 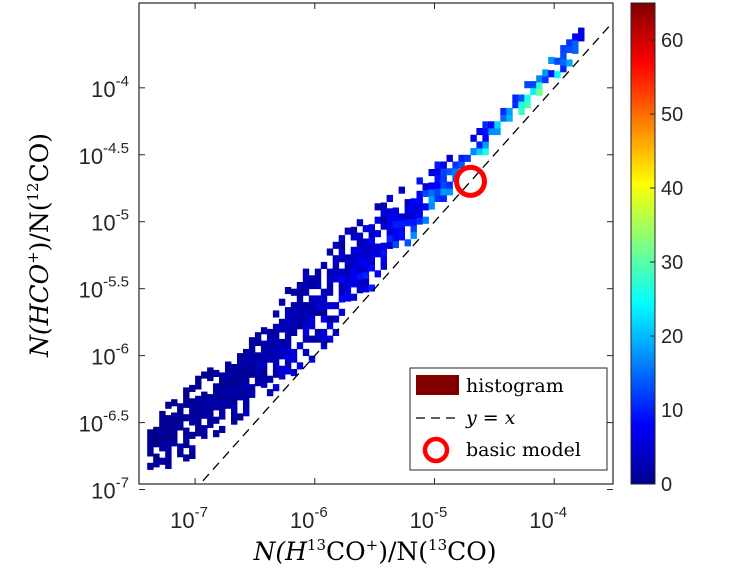 What do you see at coordinates (672, 115) in the screenshot?
I see `colorbar-tick-label: 50` at bounding box center [672, 115].